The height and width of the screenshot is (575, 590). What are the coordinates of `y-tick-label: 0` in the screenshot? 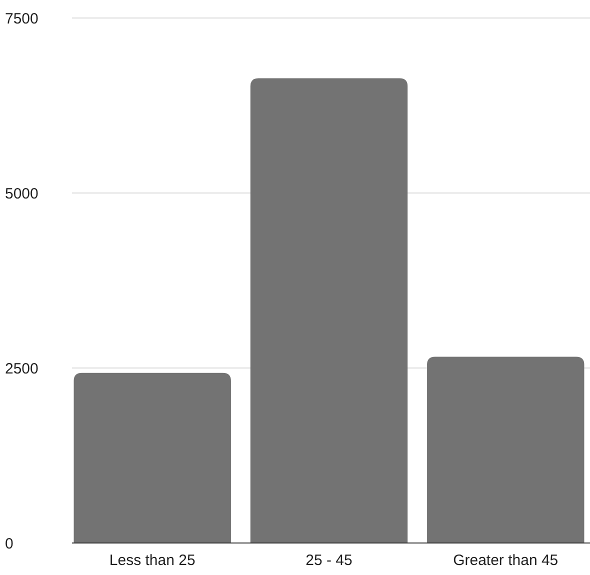 It's located at (9, 543).